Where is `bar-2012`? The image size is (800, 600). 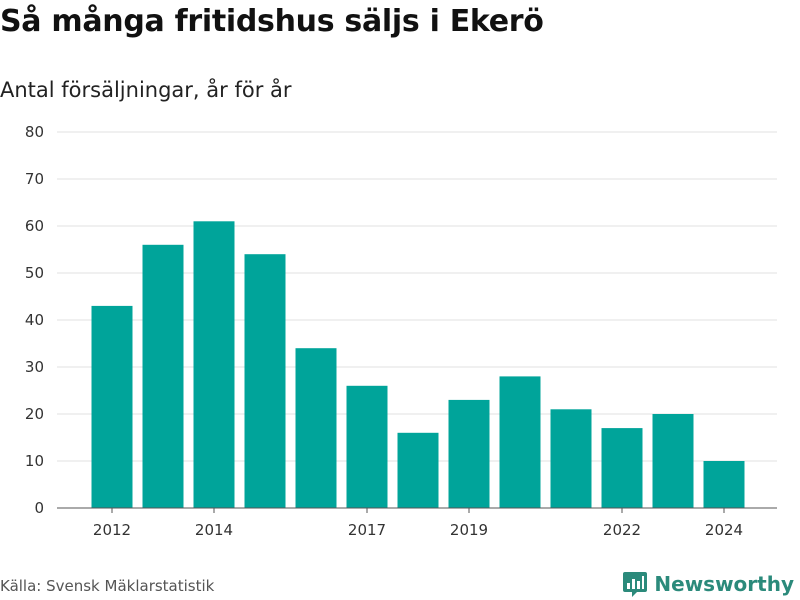 bar-2012 is located at coordinates (112, 406).